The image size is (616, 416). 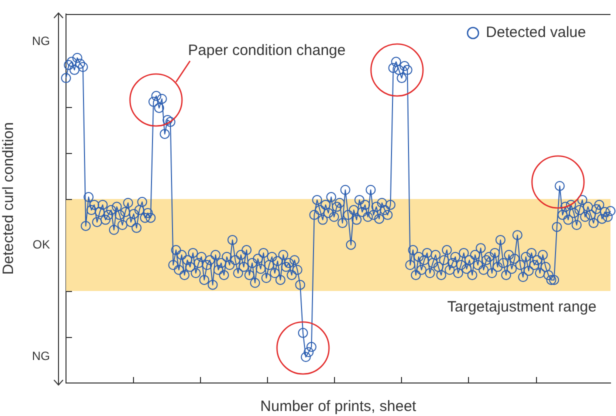 What do you see at coordinates (9, 198) in the screenshot?
I see `y-axis-title: Detected curl condition` at bounding box center [9, 198].